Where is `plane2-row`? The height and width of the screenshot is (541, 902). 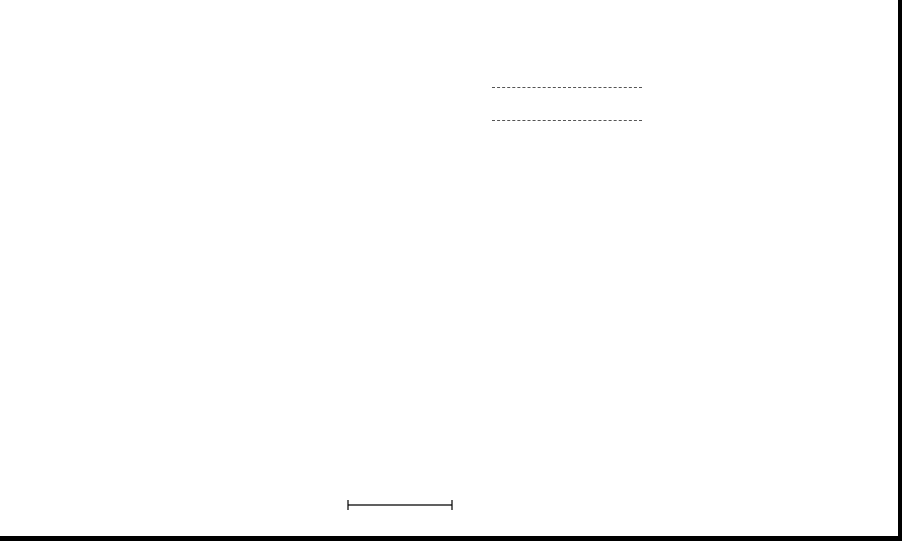
plane2-row is located at coordinates (567, 110).